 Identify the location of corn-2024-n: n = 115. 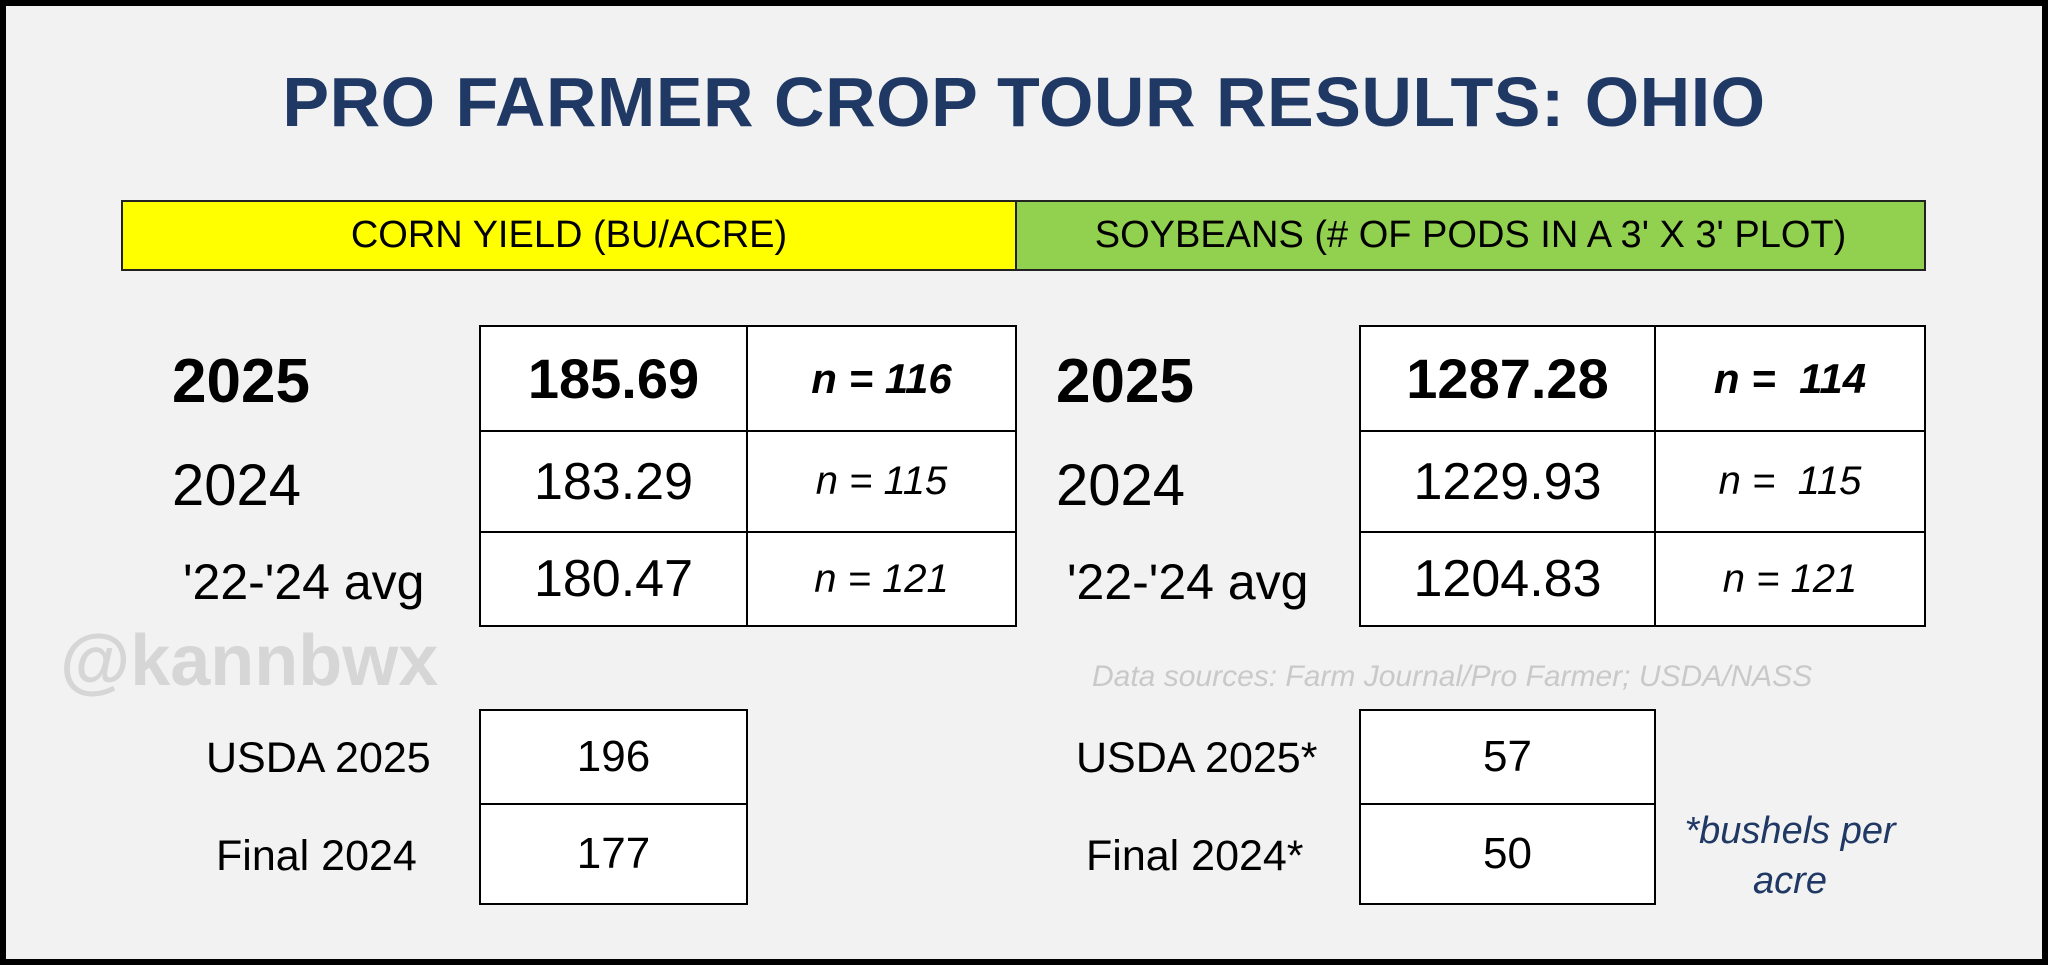
(881, 481).